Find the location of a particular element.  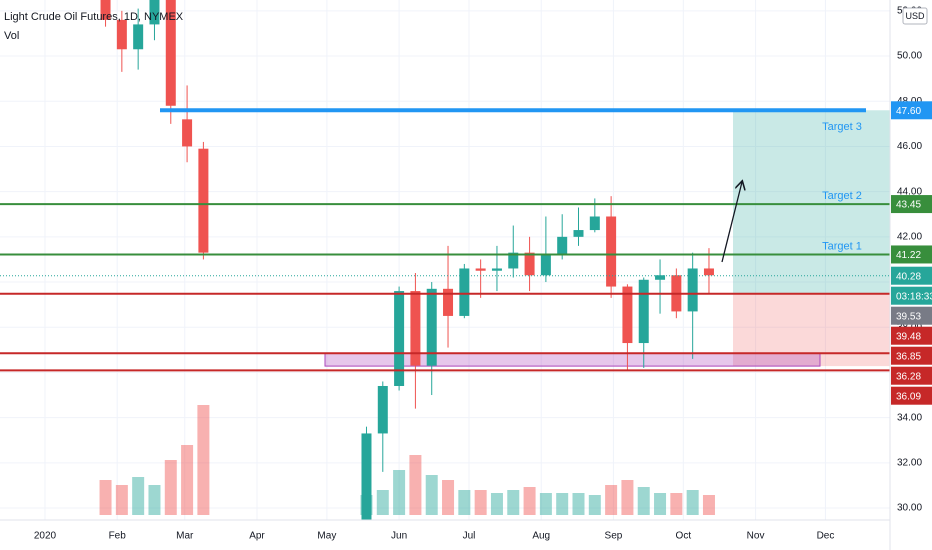

currency: USD is located at coordinates (915, 16).